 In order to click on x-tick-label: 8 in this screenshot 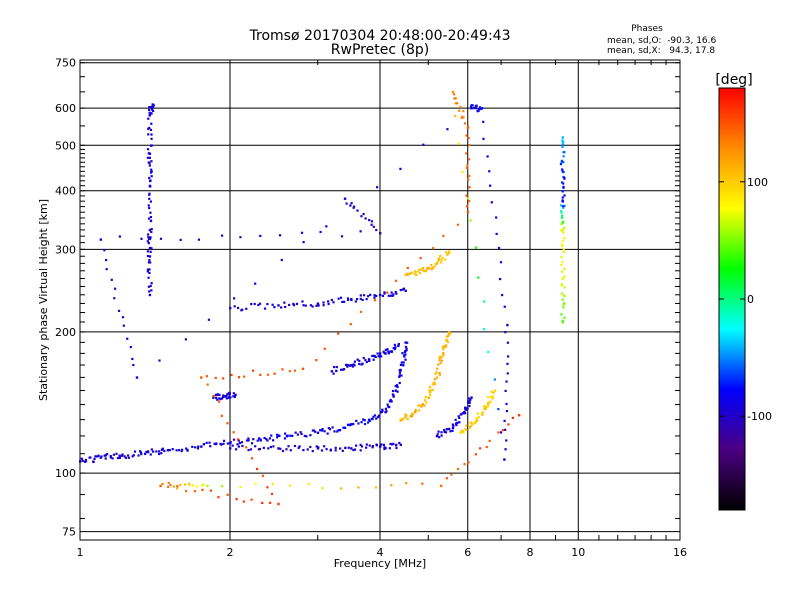, I will do `click(530, 552)`.